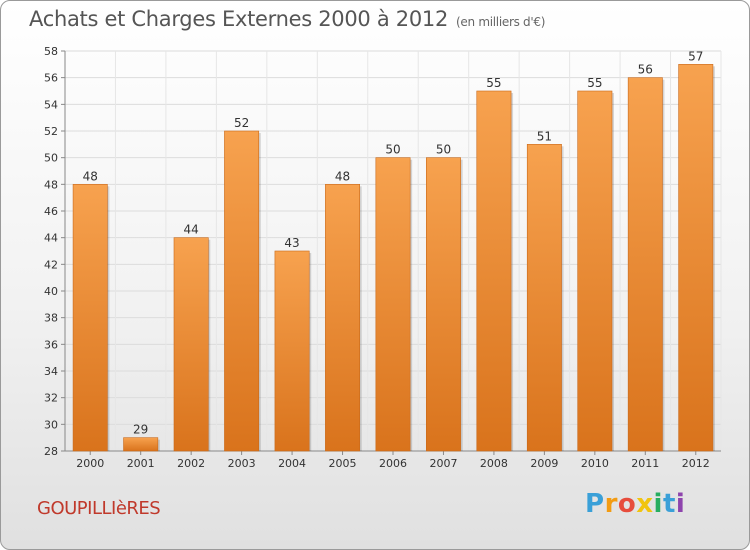  Describe the element at coordinates (51, 51) in the screenshot. I see `y-tick-label: 58` at that location.